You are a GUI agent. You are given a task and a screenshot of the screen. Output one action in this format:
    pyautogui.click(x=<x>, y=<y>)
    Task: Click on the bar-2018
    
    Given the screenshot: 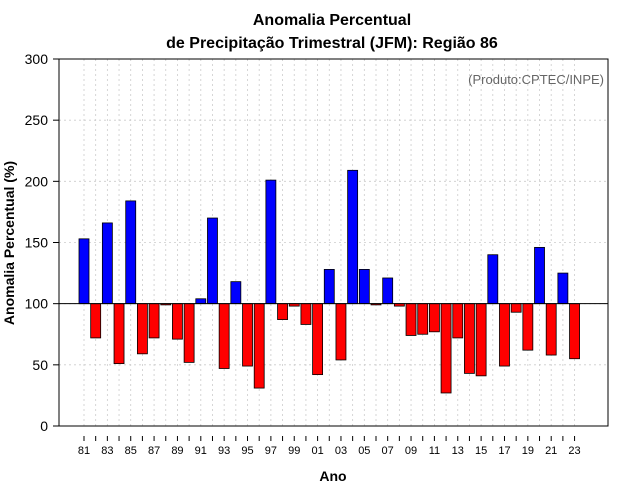 What is the action you would take?
    pyautogui.click(x=516, y=308)
    